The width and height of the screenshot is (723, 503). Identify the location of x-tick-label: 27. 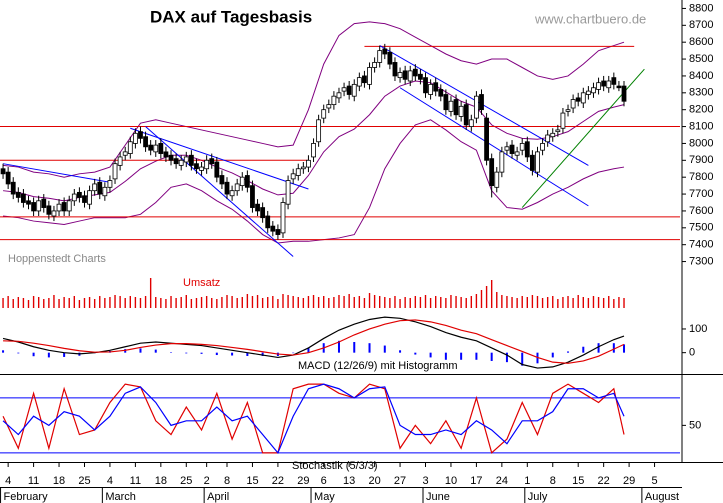
(400, 481).